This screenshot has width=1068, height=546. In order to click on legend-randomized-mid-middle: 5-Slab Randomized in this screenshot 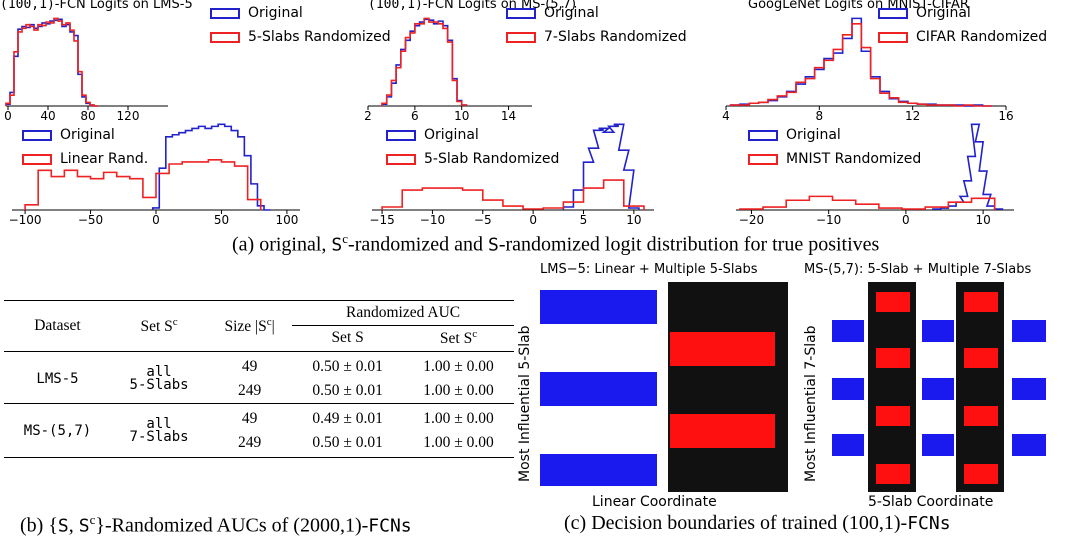, I will do `click(472, 159)`.